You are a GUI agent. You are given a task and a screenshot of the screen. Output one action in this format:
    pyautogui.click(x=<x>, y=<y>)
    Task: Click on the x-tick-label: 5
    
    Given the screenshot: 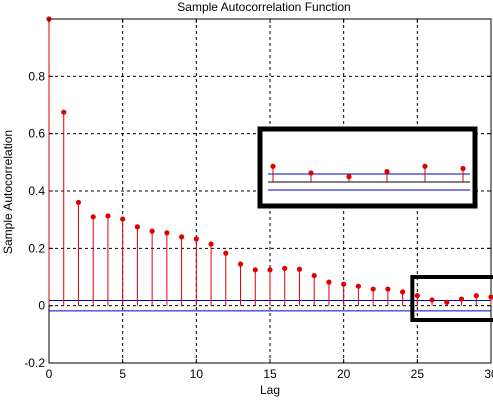 What is the action you would take?
    pyautogui.click(x=122, y=374)
    